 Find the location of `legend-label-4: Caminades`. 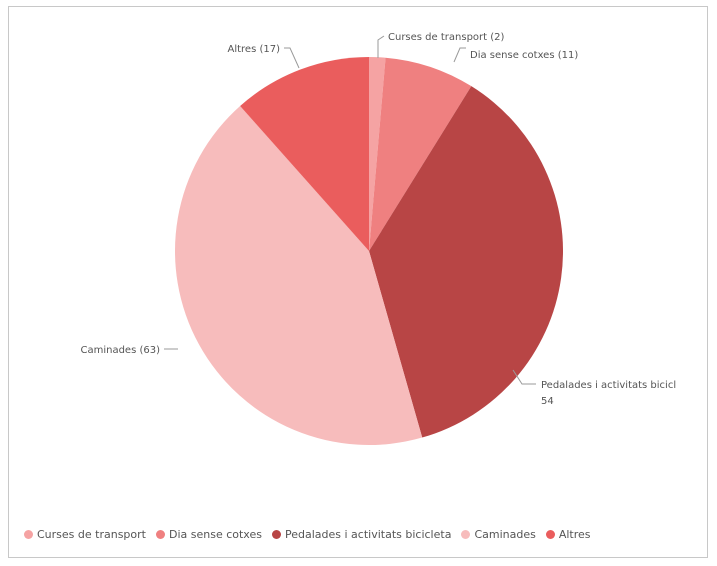

legend-label-4: Caminades is located at coordinates (505, 534).